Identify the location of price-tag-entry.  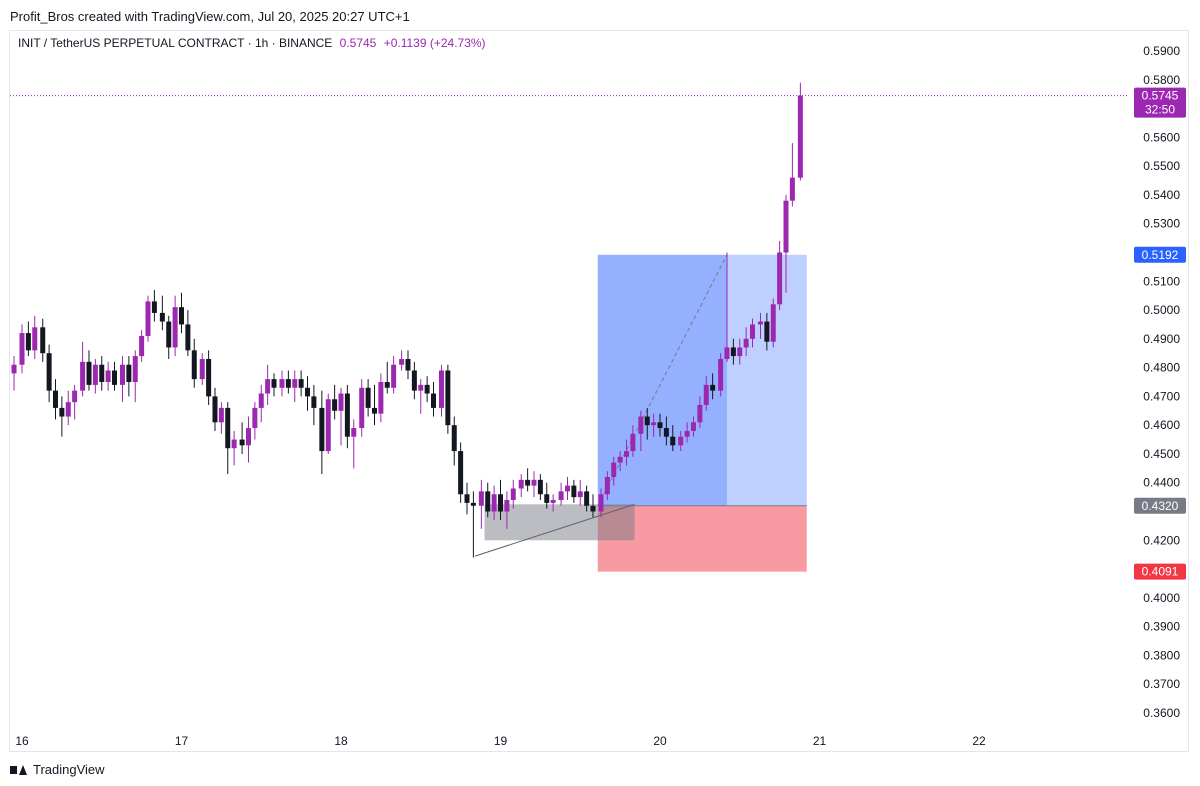
(1160, 505).